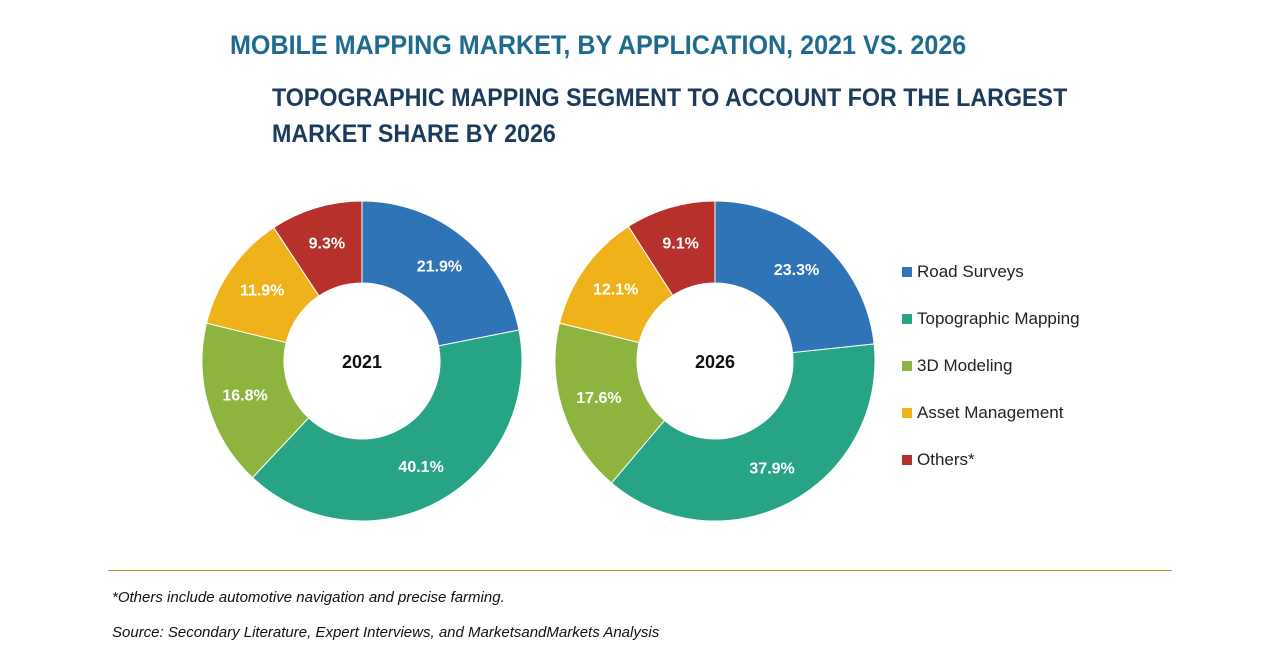 Image resolution: width=1280 pixels, height=670 pixels. What do you see at coordinates (327, 244) in the screenshot?
I see `data-label-2021-others: 9.3%` at bounding box center [327, 244].